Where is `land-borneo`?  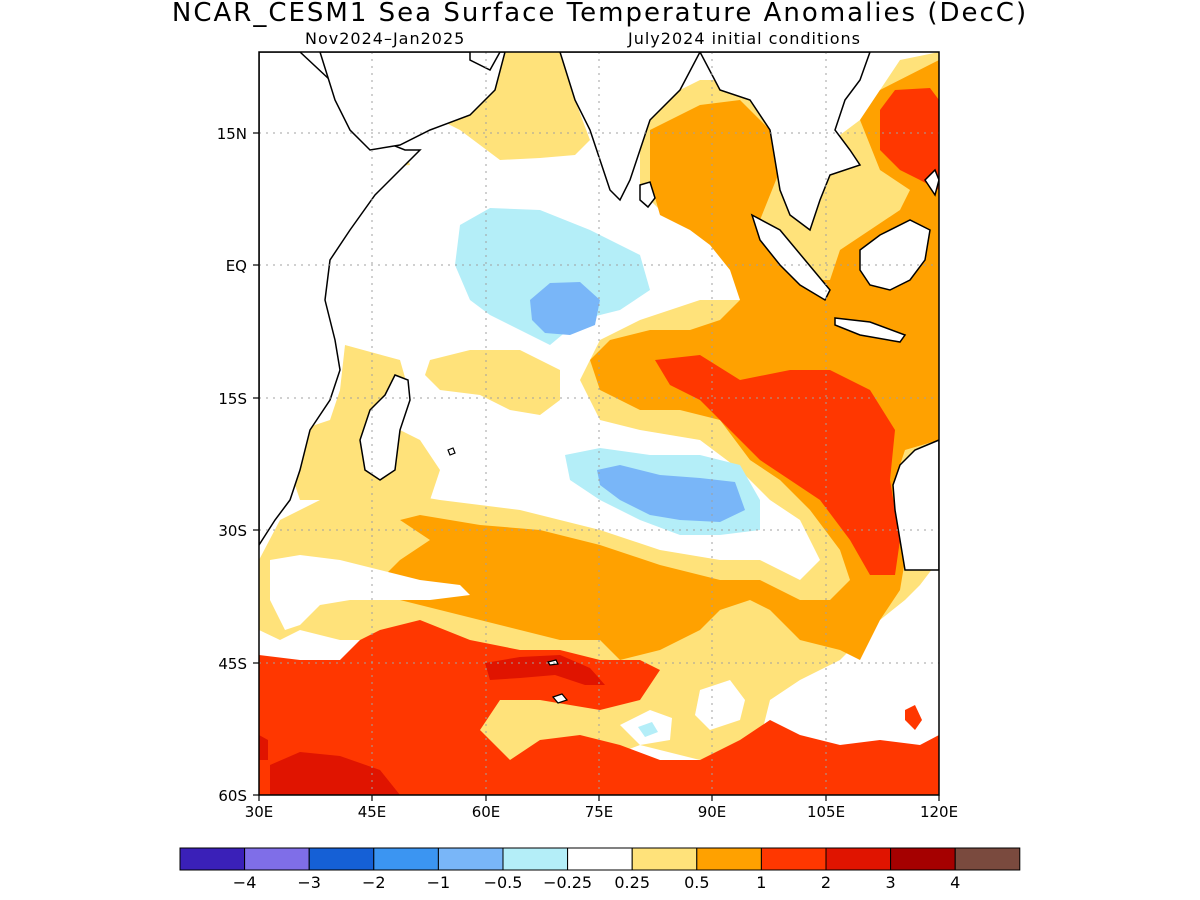
land-borneo is located at coordinates (895, 255).